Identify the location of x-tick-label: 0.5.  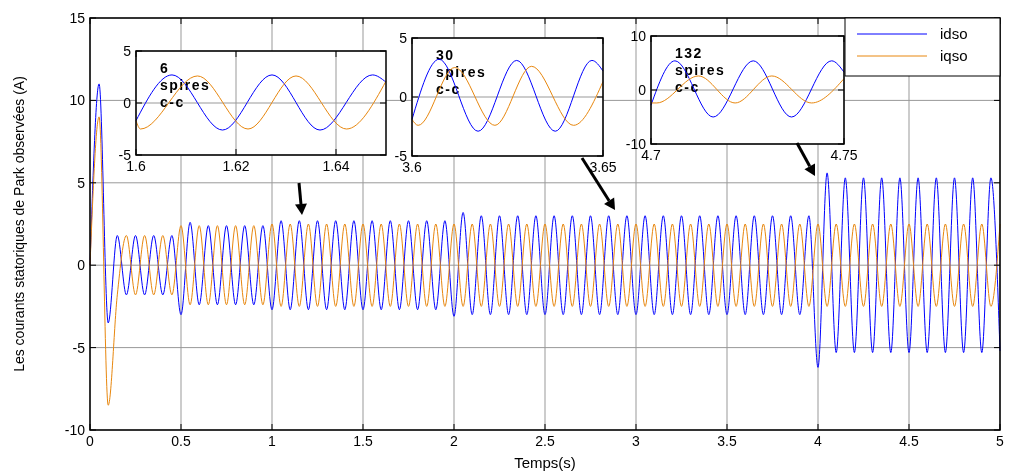
(181, 441).